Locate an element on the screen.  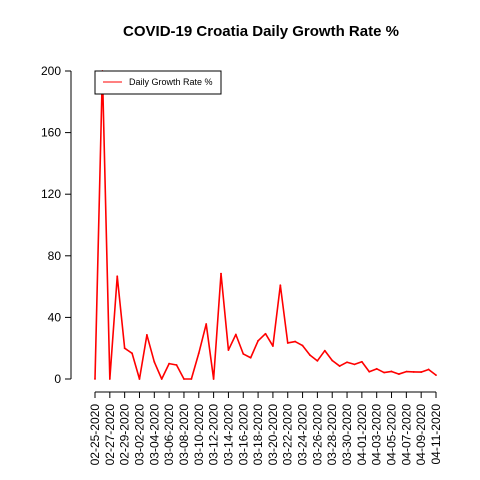
x-tick-label: 03-04-2020 is located at coordinates (154, 435).